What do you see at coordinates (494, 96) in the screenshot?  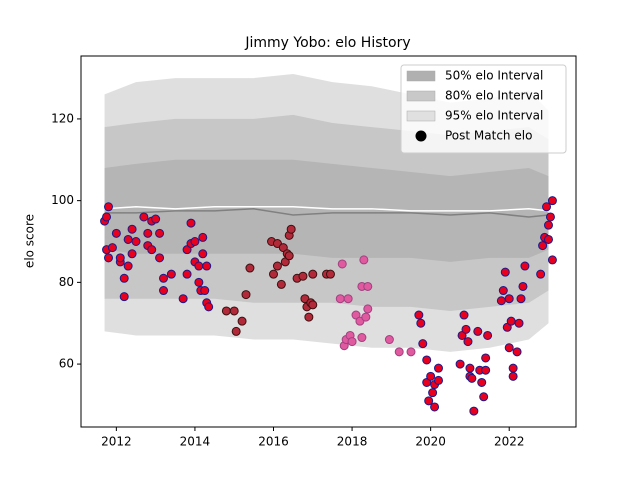 I see `legend-label: 80% elo Interval` at bounding box center [494, 96].